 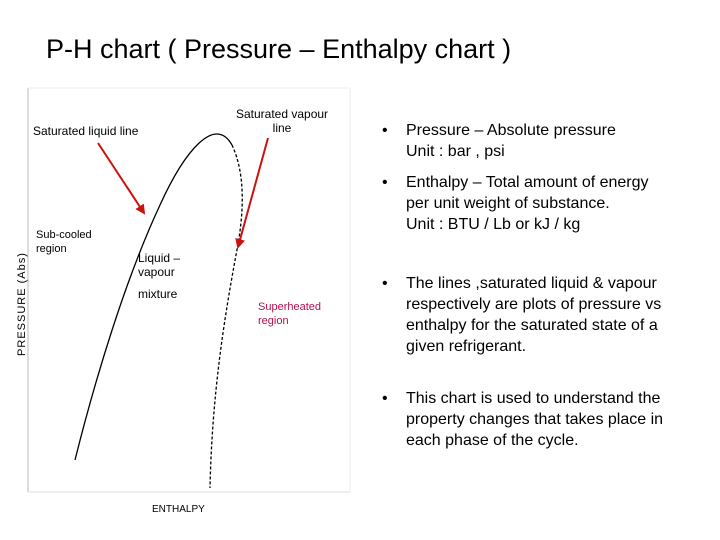 I want to click on saturated-liquid-line, so click(x=153, y=297).